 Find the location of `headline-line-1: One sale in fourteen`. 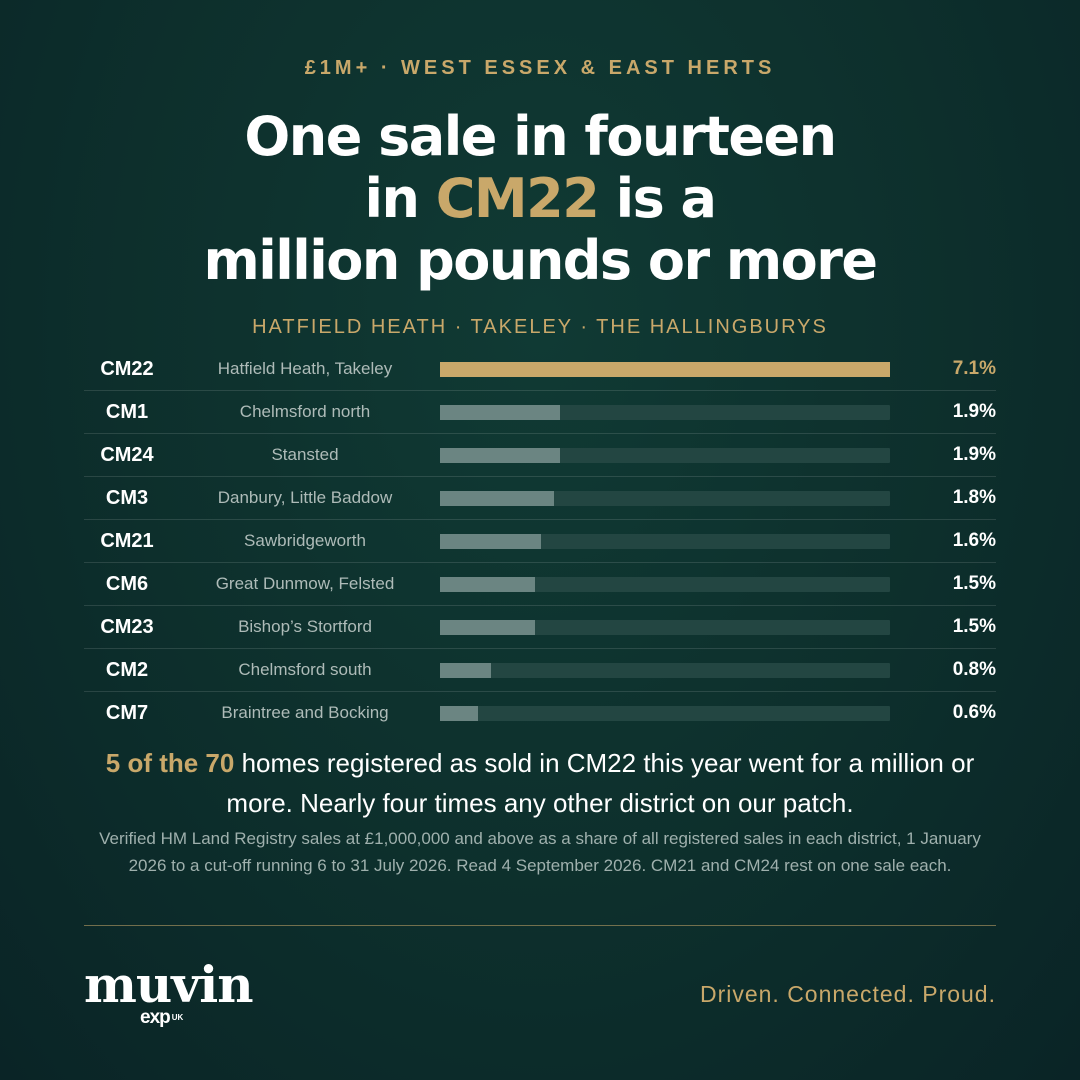

headline-line-1: One sale in fourteen is located at coordinates (540, 136).